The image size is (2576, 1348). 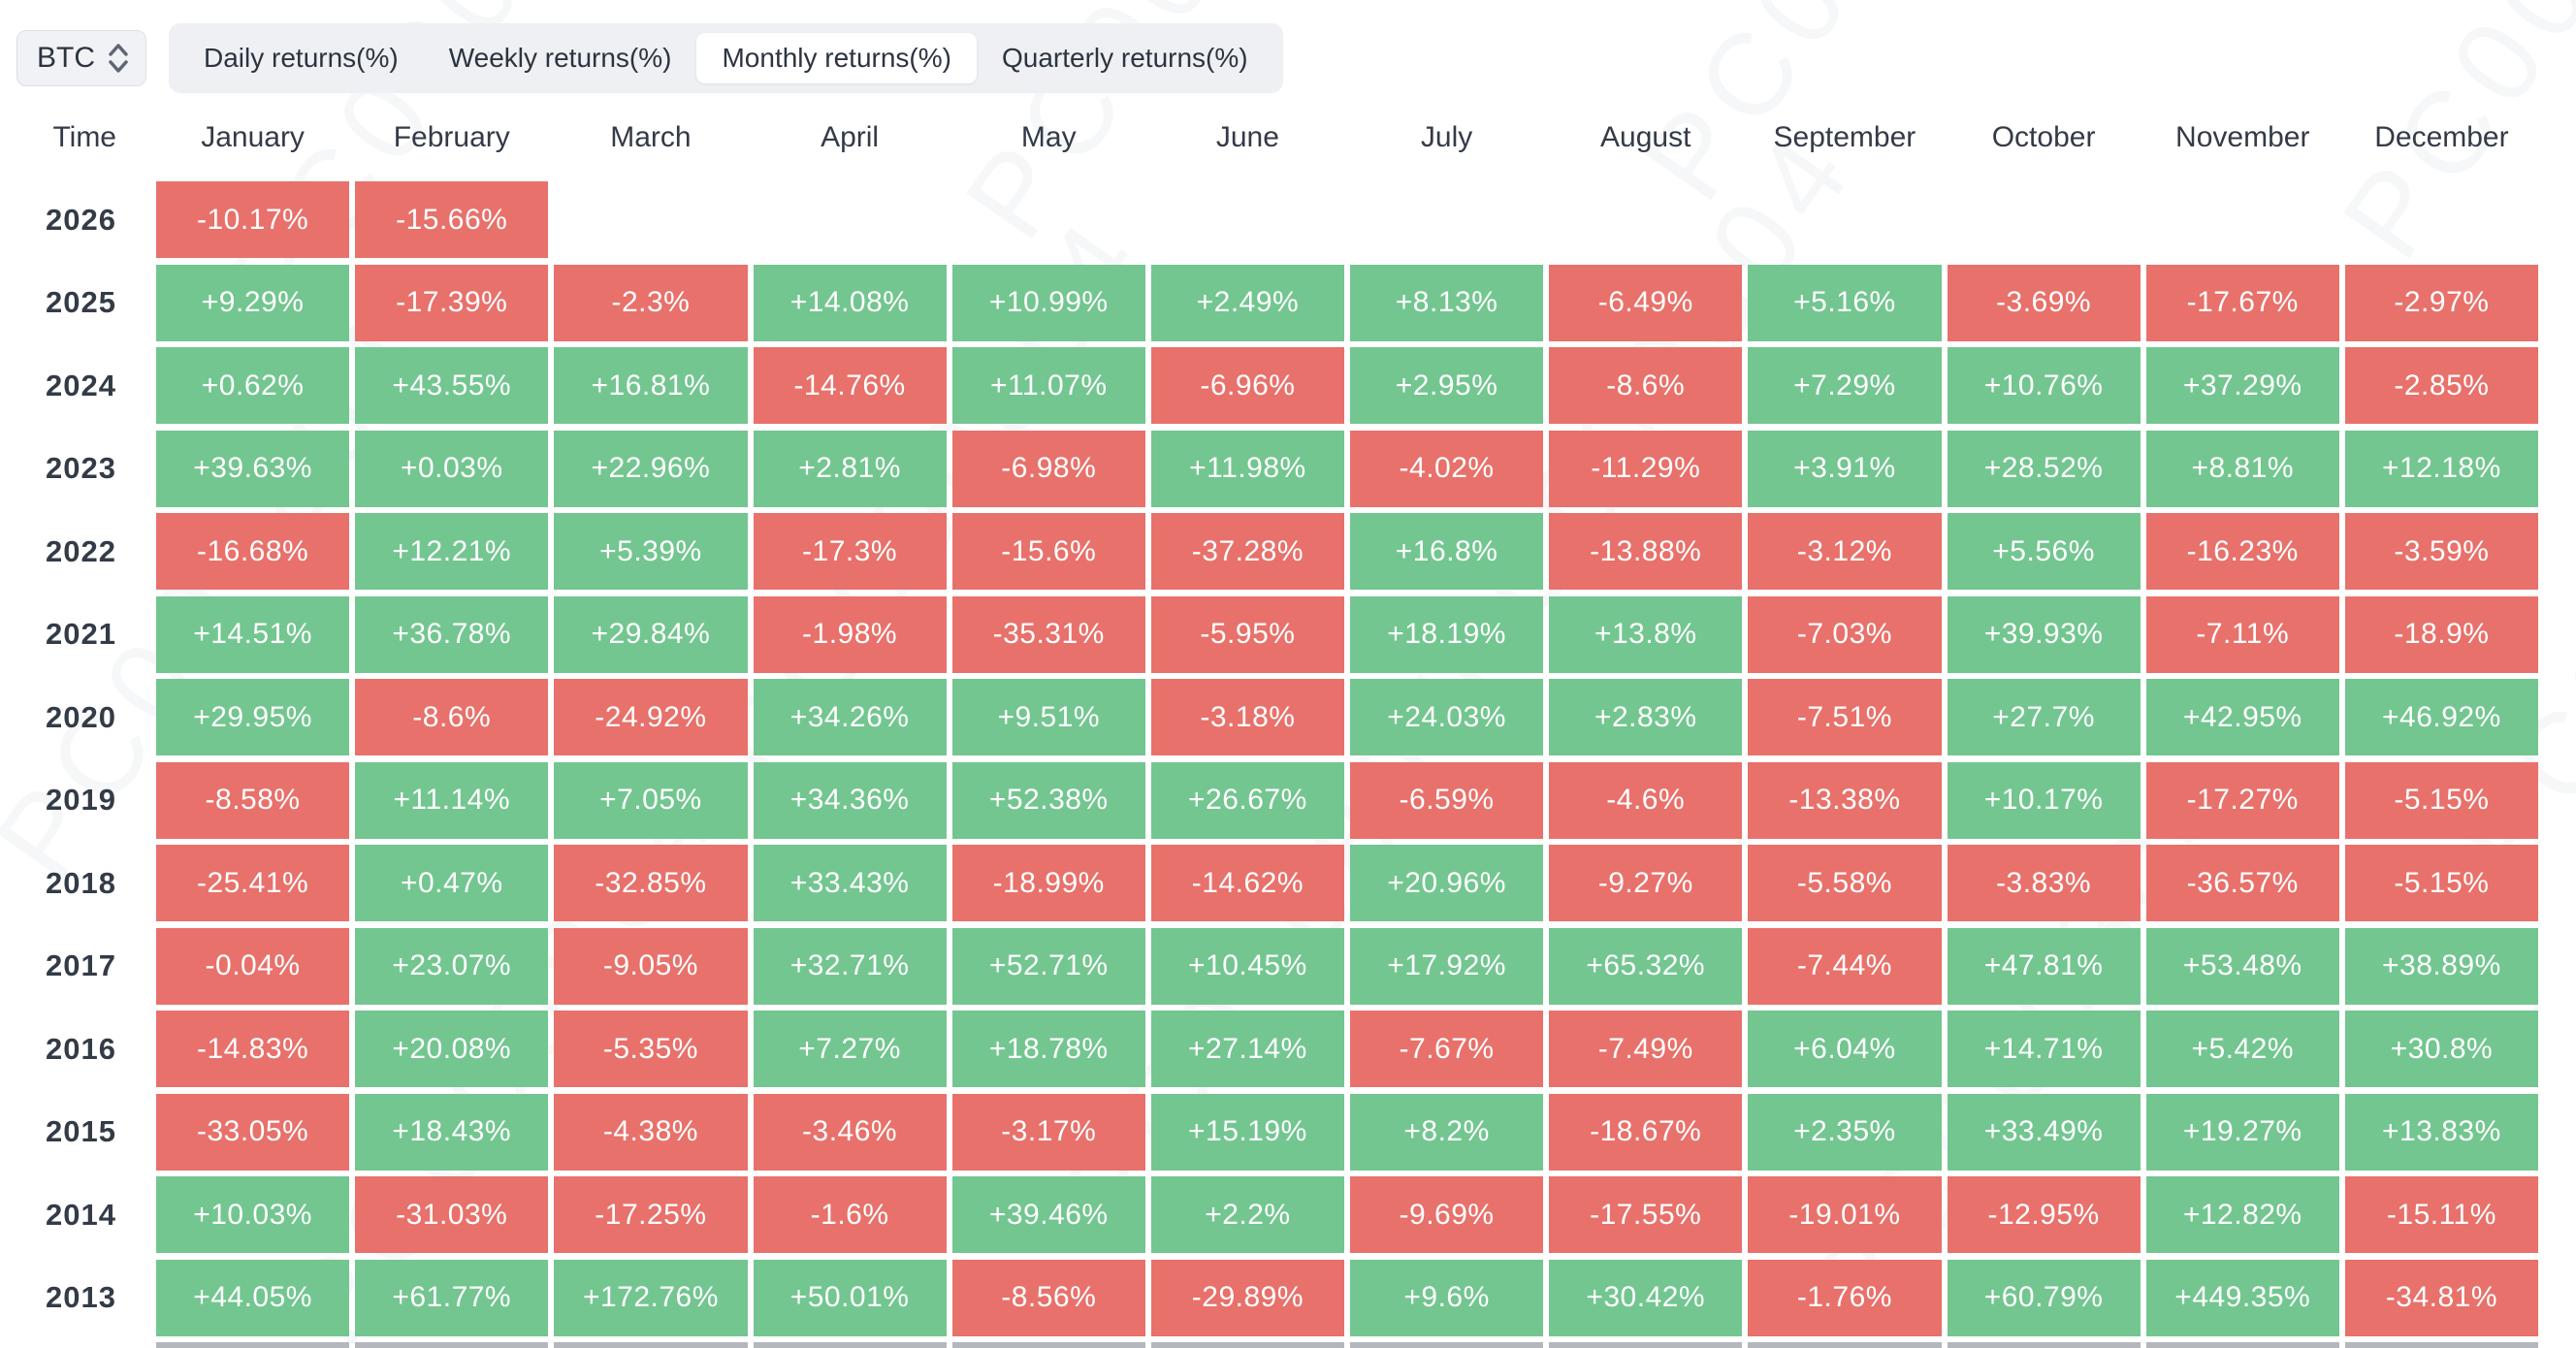 I want to click on return-cell: +32.71%, so click(x=850, y=966).